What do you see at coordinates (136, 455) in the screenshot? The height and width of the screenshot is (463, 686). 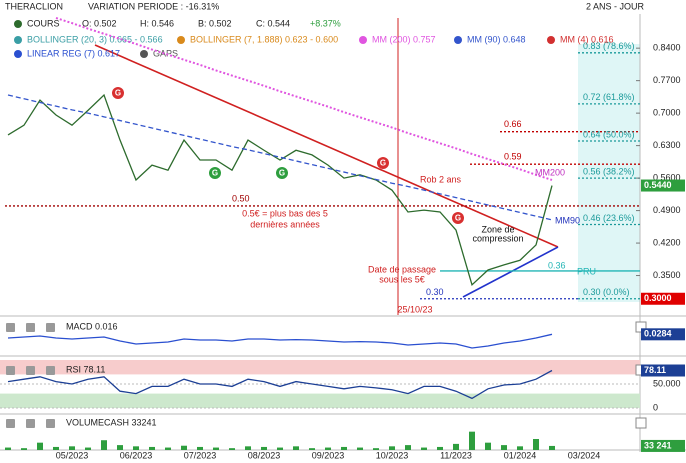 I see `x-tick-label: 06/2023` at bounding box center [136, 455].